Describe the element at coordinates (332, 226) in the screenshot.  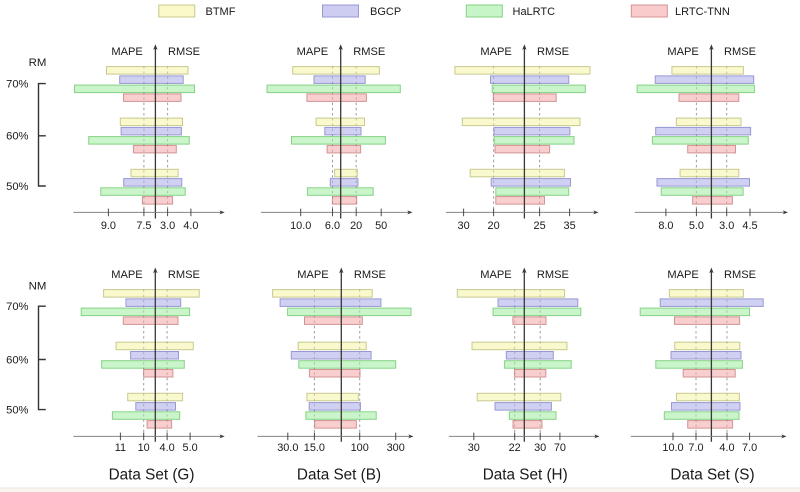
I see `svg-text: 6.0` at that location.